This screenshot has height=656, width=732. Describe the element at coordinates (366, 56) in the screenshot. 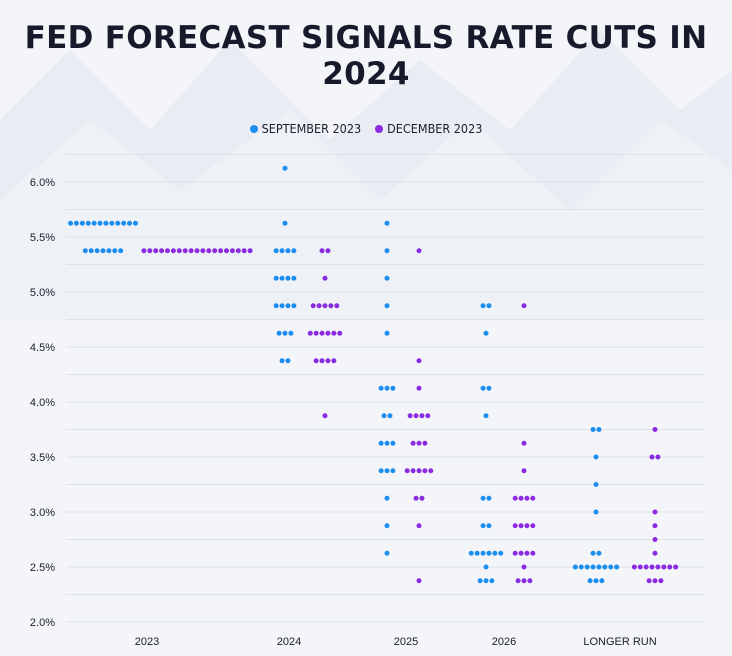

I see `chart-title: FED FORECAST SIGNALS RATE CUTS IN 2024` at that location.